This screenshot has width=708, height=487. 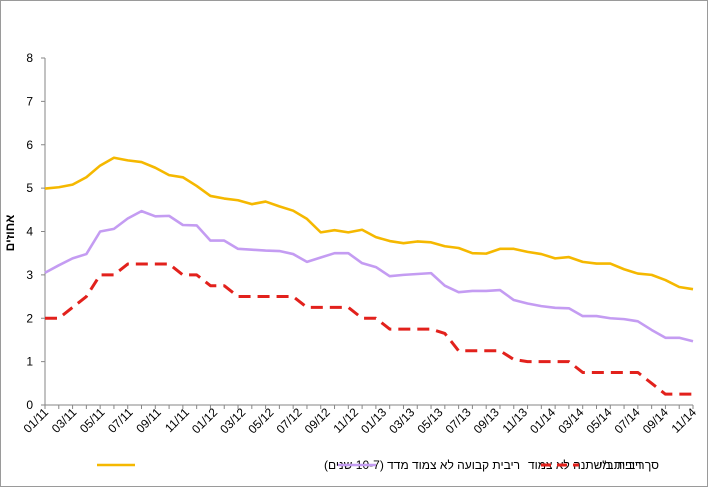 I want to click on y-tick-label: 2, so click(x=29, y=318).